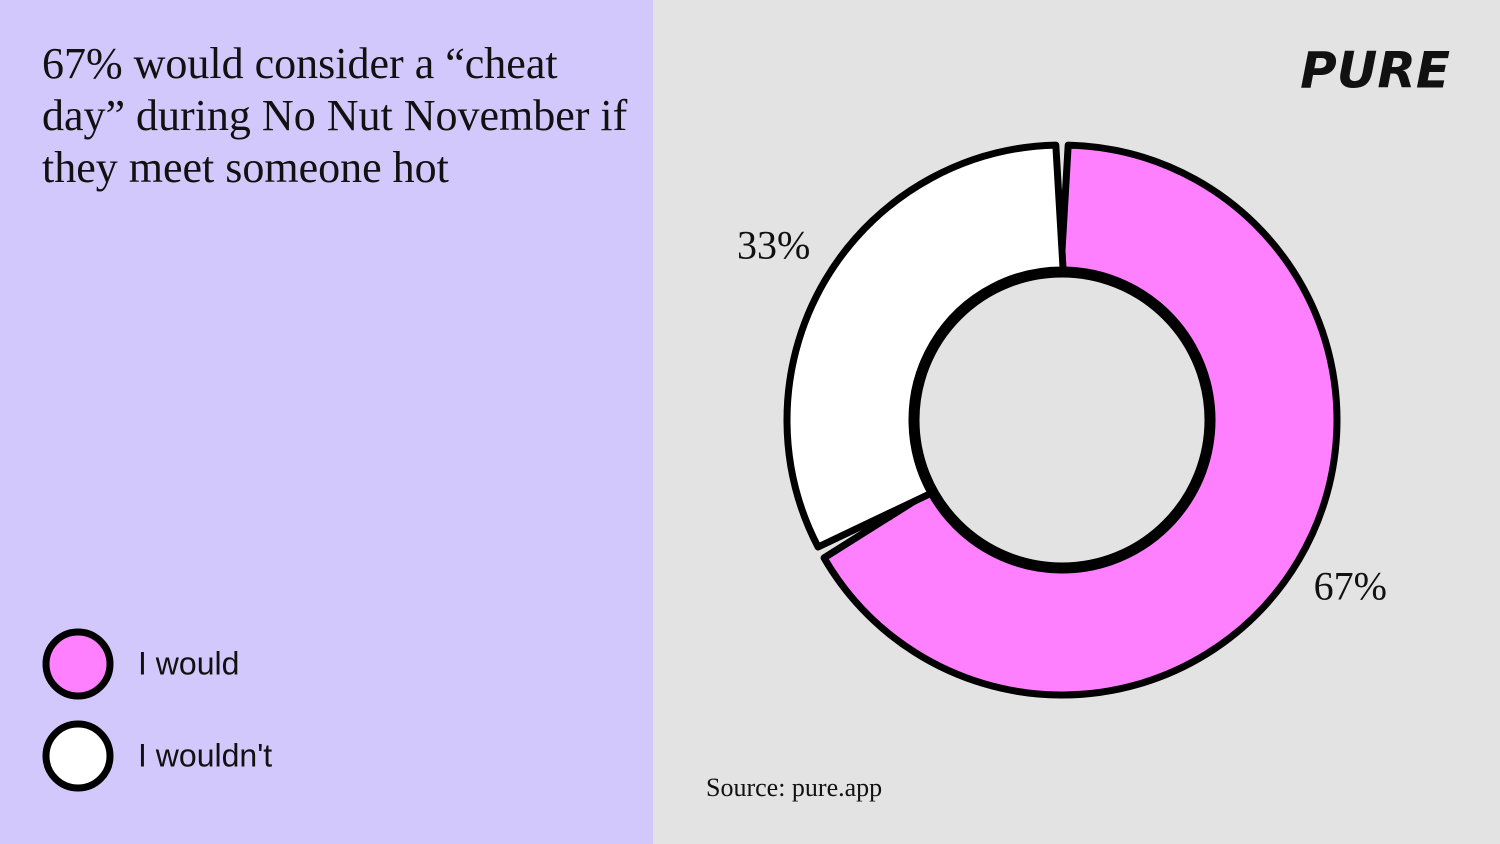 The width and height of the screenshot is (1500, 844). What do you see at coordinates (1375, 71) in the screenshot?
I see `brand-logo: PURE` at bounding box center [1375, 71].